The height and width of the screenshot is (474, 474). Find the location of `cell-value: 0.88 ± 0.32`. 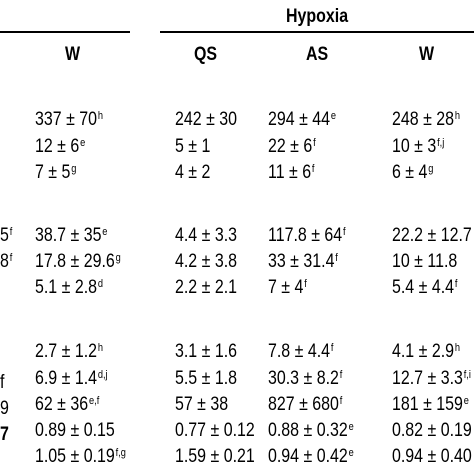

cell-value: 0.88 ± 0.32 is located at coordinates (308, 430).